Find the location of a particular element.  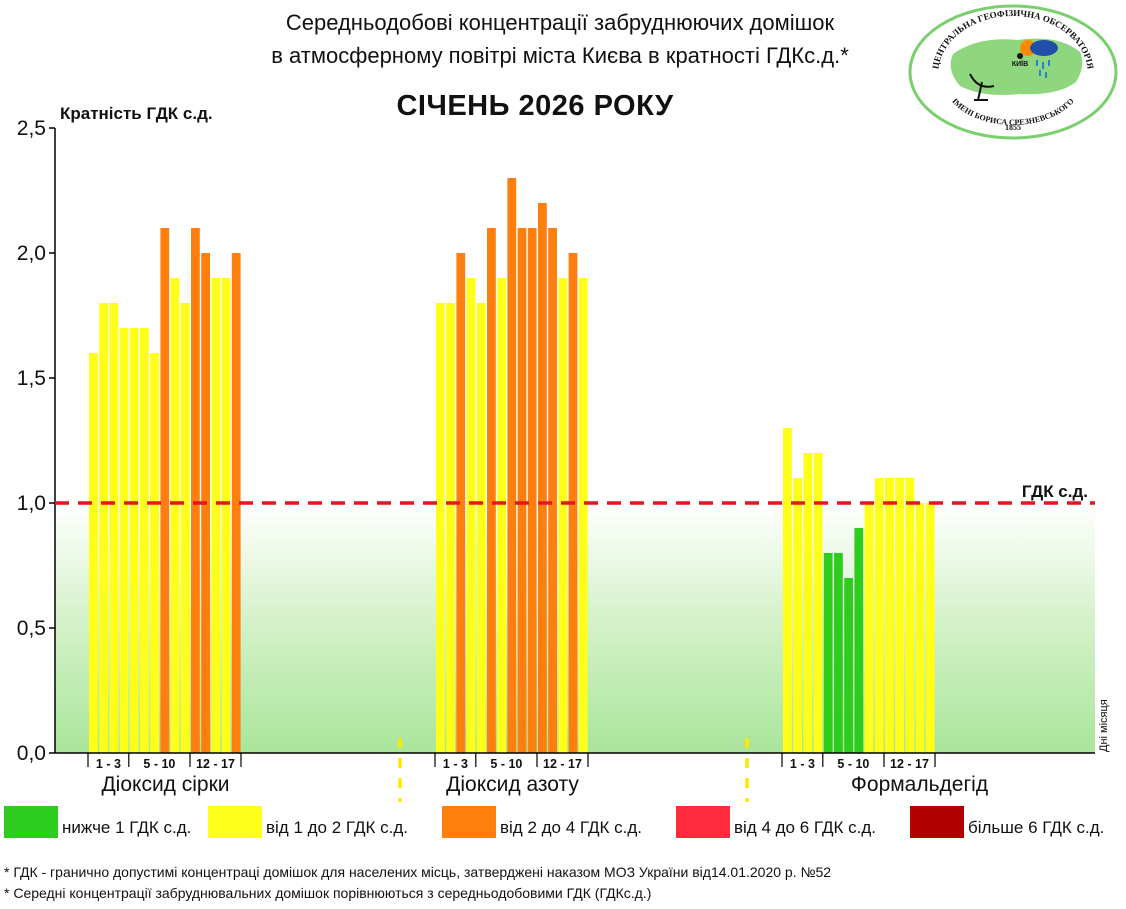

legend-swatch-darkred is located at coordinates (937, 822).